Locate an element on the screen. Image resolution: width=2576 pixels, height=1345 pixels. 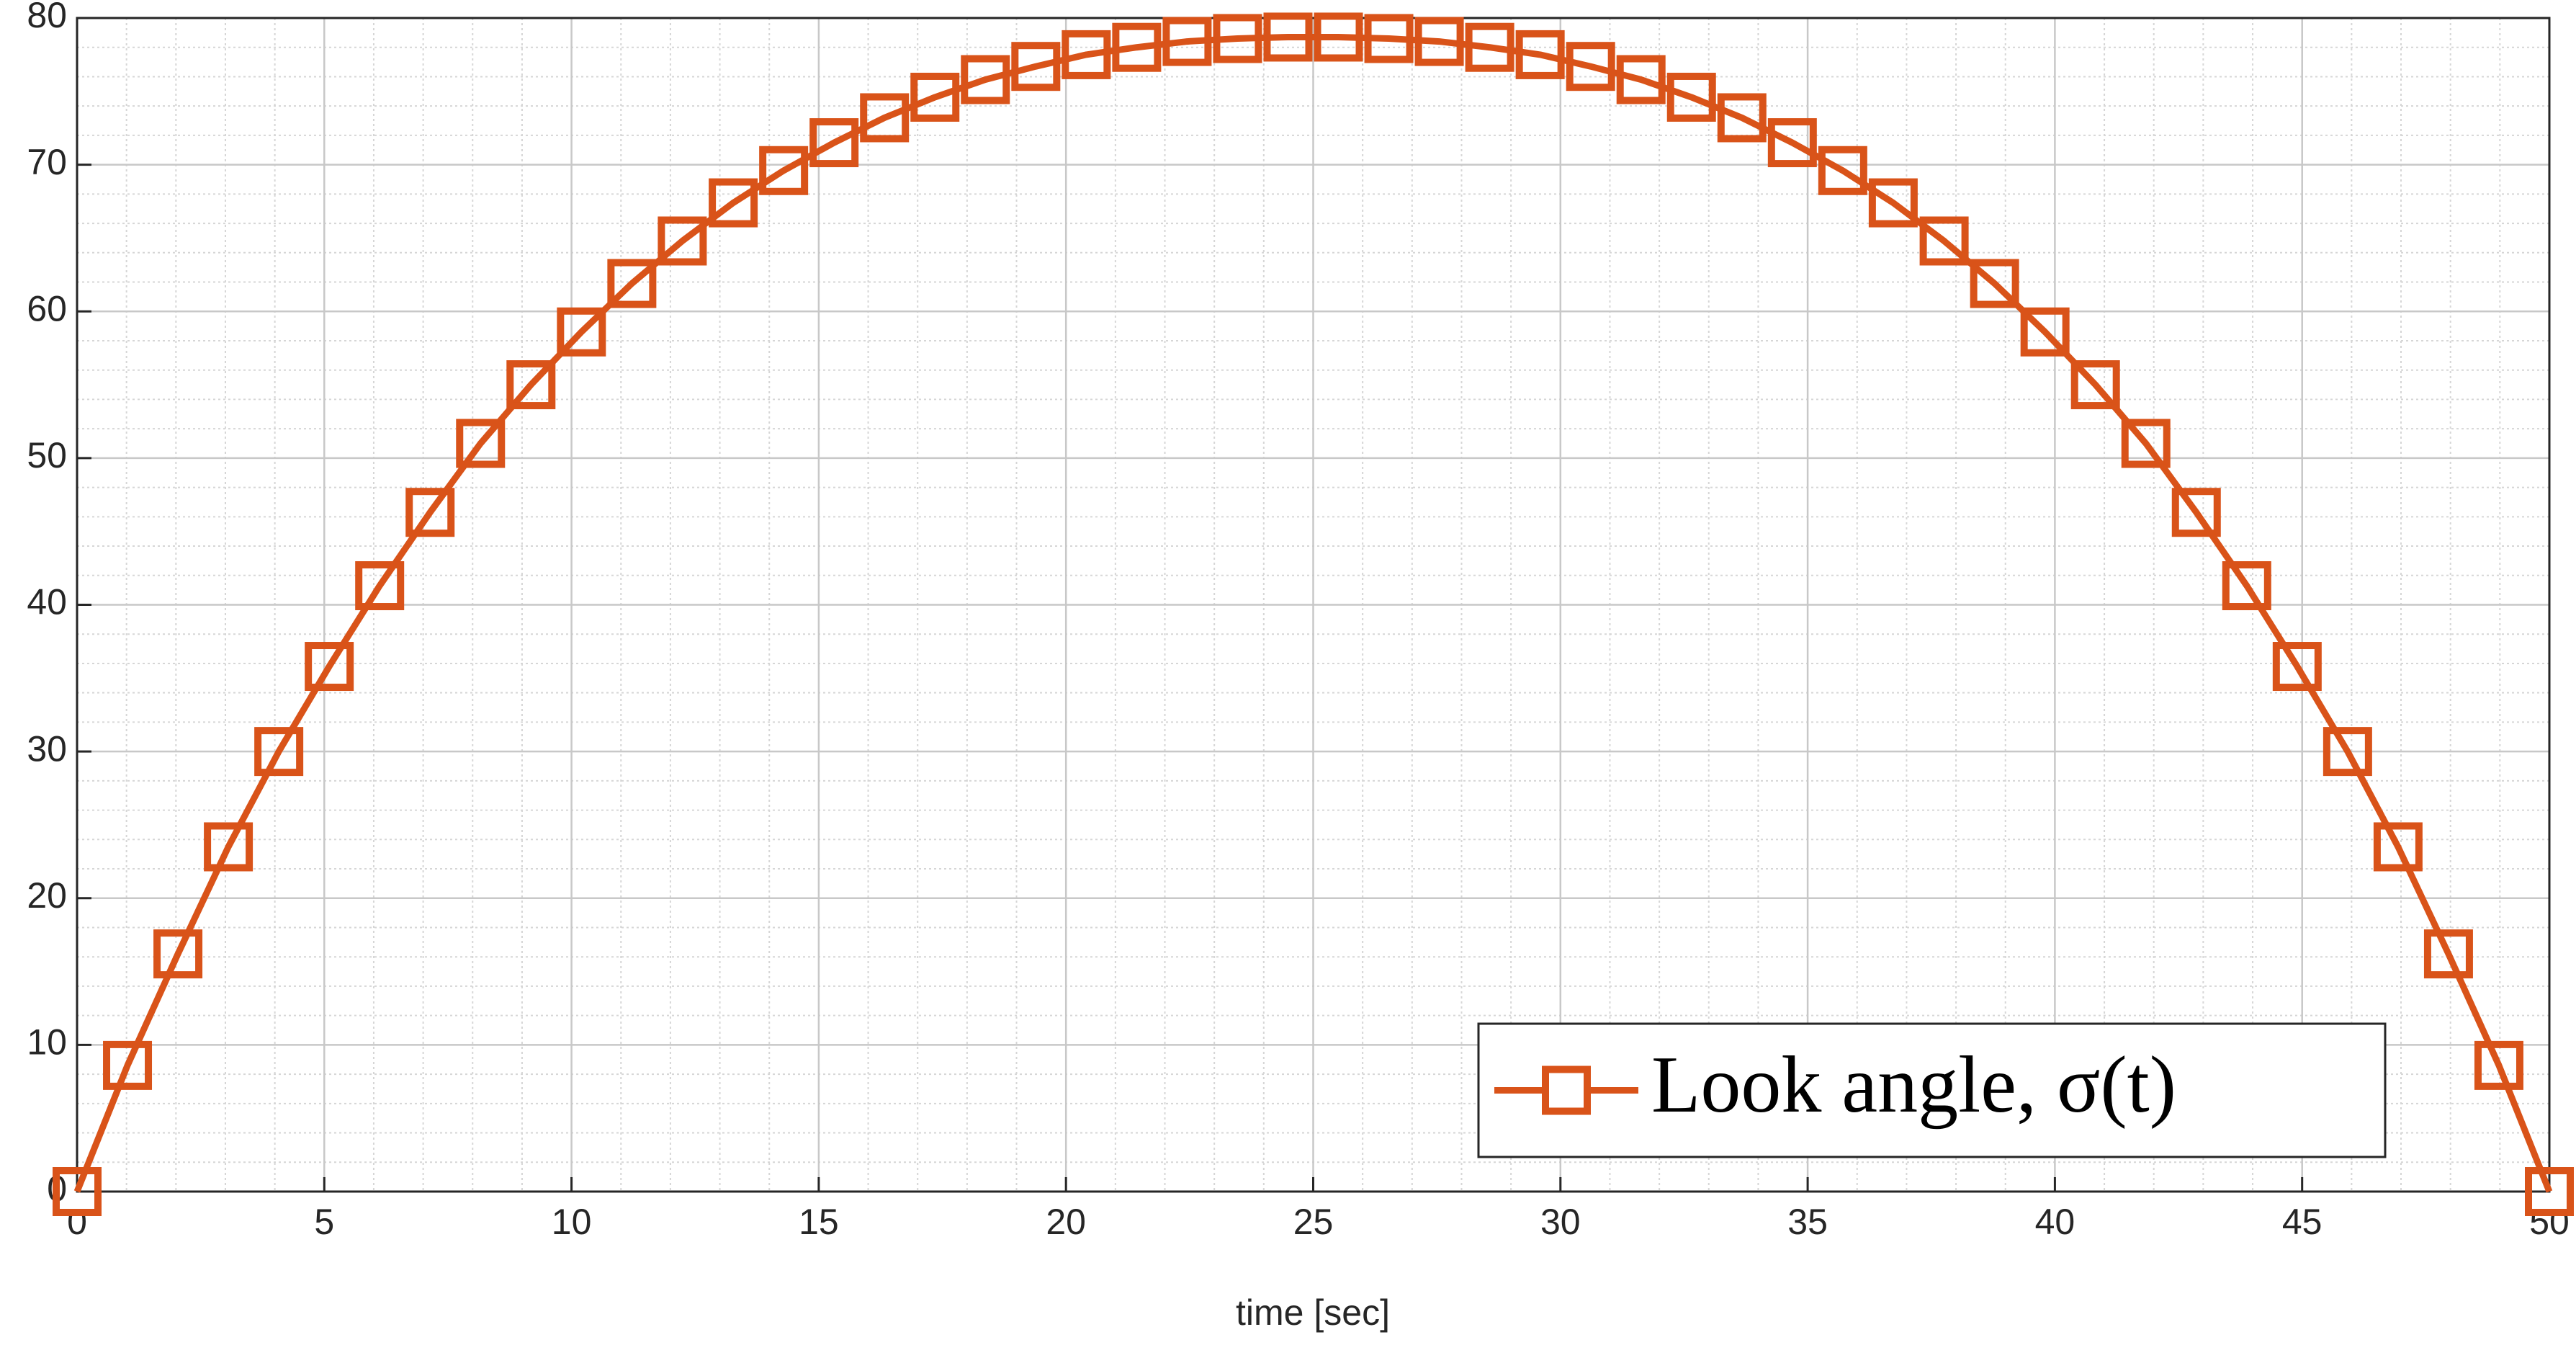
y-tick-label: 10 is located at coordinates (47, 1042).